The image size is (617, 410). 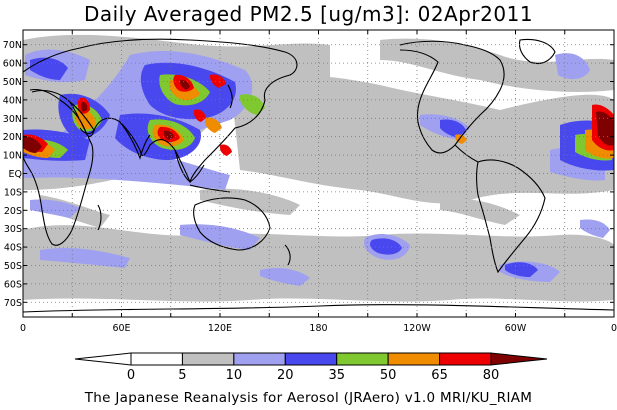 What do you see at coordinates (13, 211) in the screenshot?
I see `lat-label: 20S` at bounding box center [13, 211].